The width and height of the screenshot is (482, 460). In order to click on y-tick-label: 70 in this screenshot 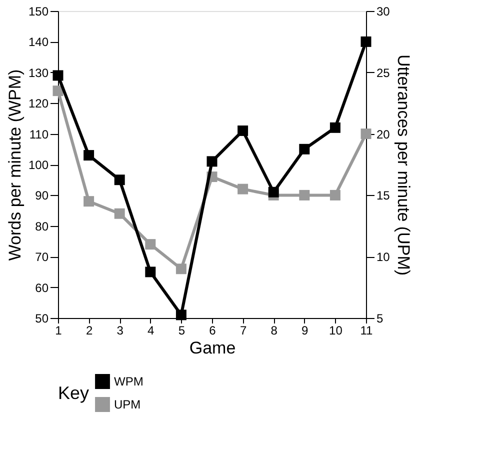, I will do `click(42, 257)`.